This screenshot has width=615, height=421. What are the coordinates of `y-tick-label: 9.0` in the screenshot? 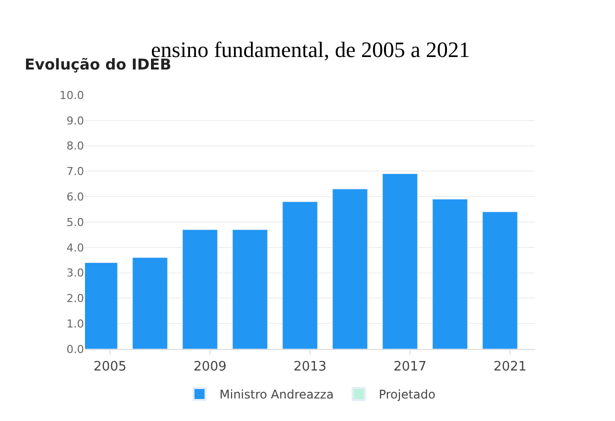 It's located at (75, 121).